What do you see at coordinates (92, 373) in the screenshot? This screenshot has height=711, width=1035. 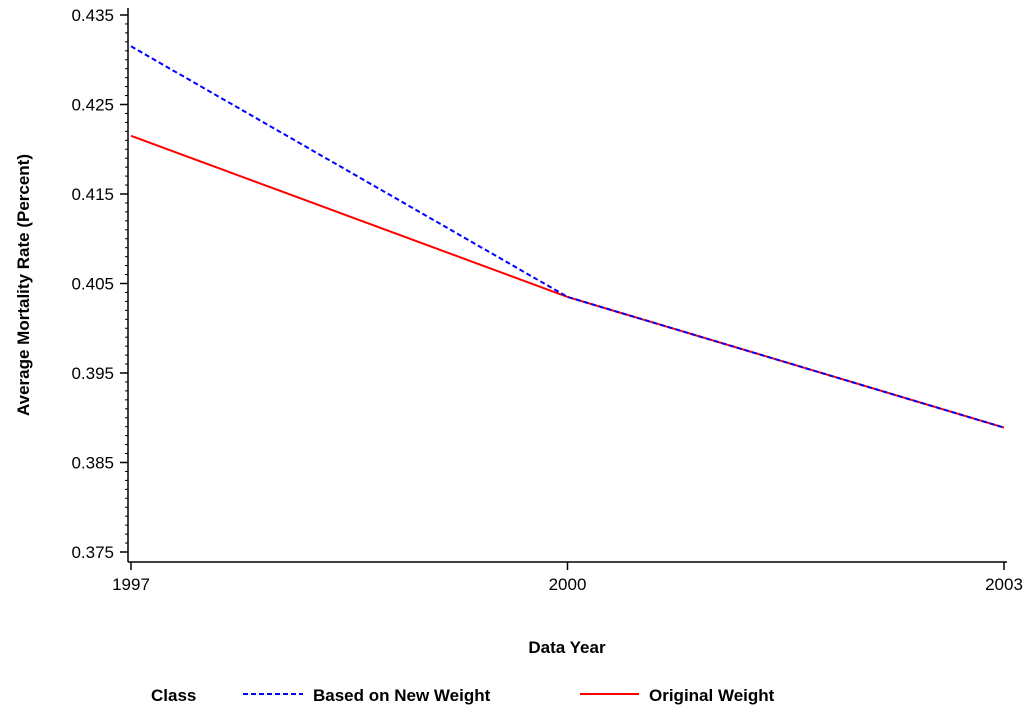 I see `y-tick-label: 0.395` at bounding box center [92, 373].